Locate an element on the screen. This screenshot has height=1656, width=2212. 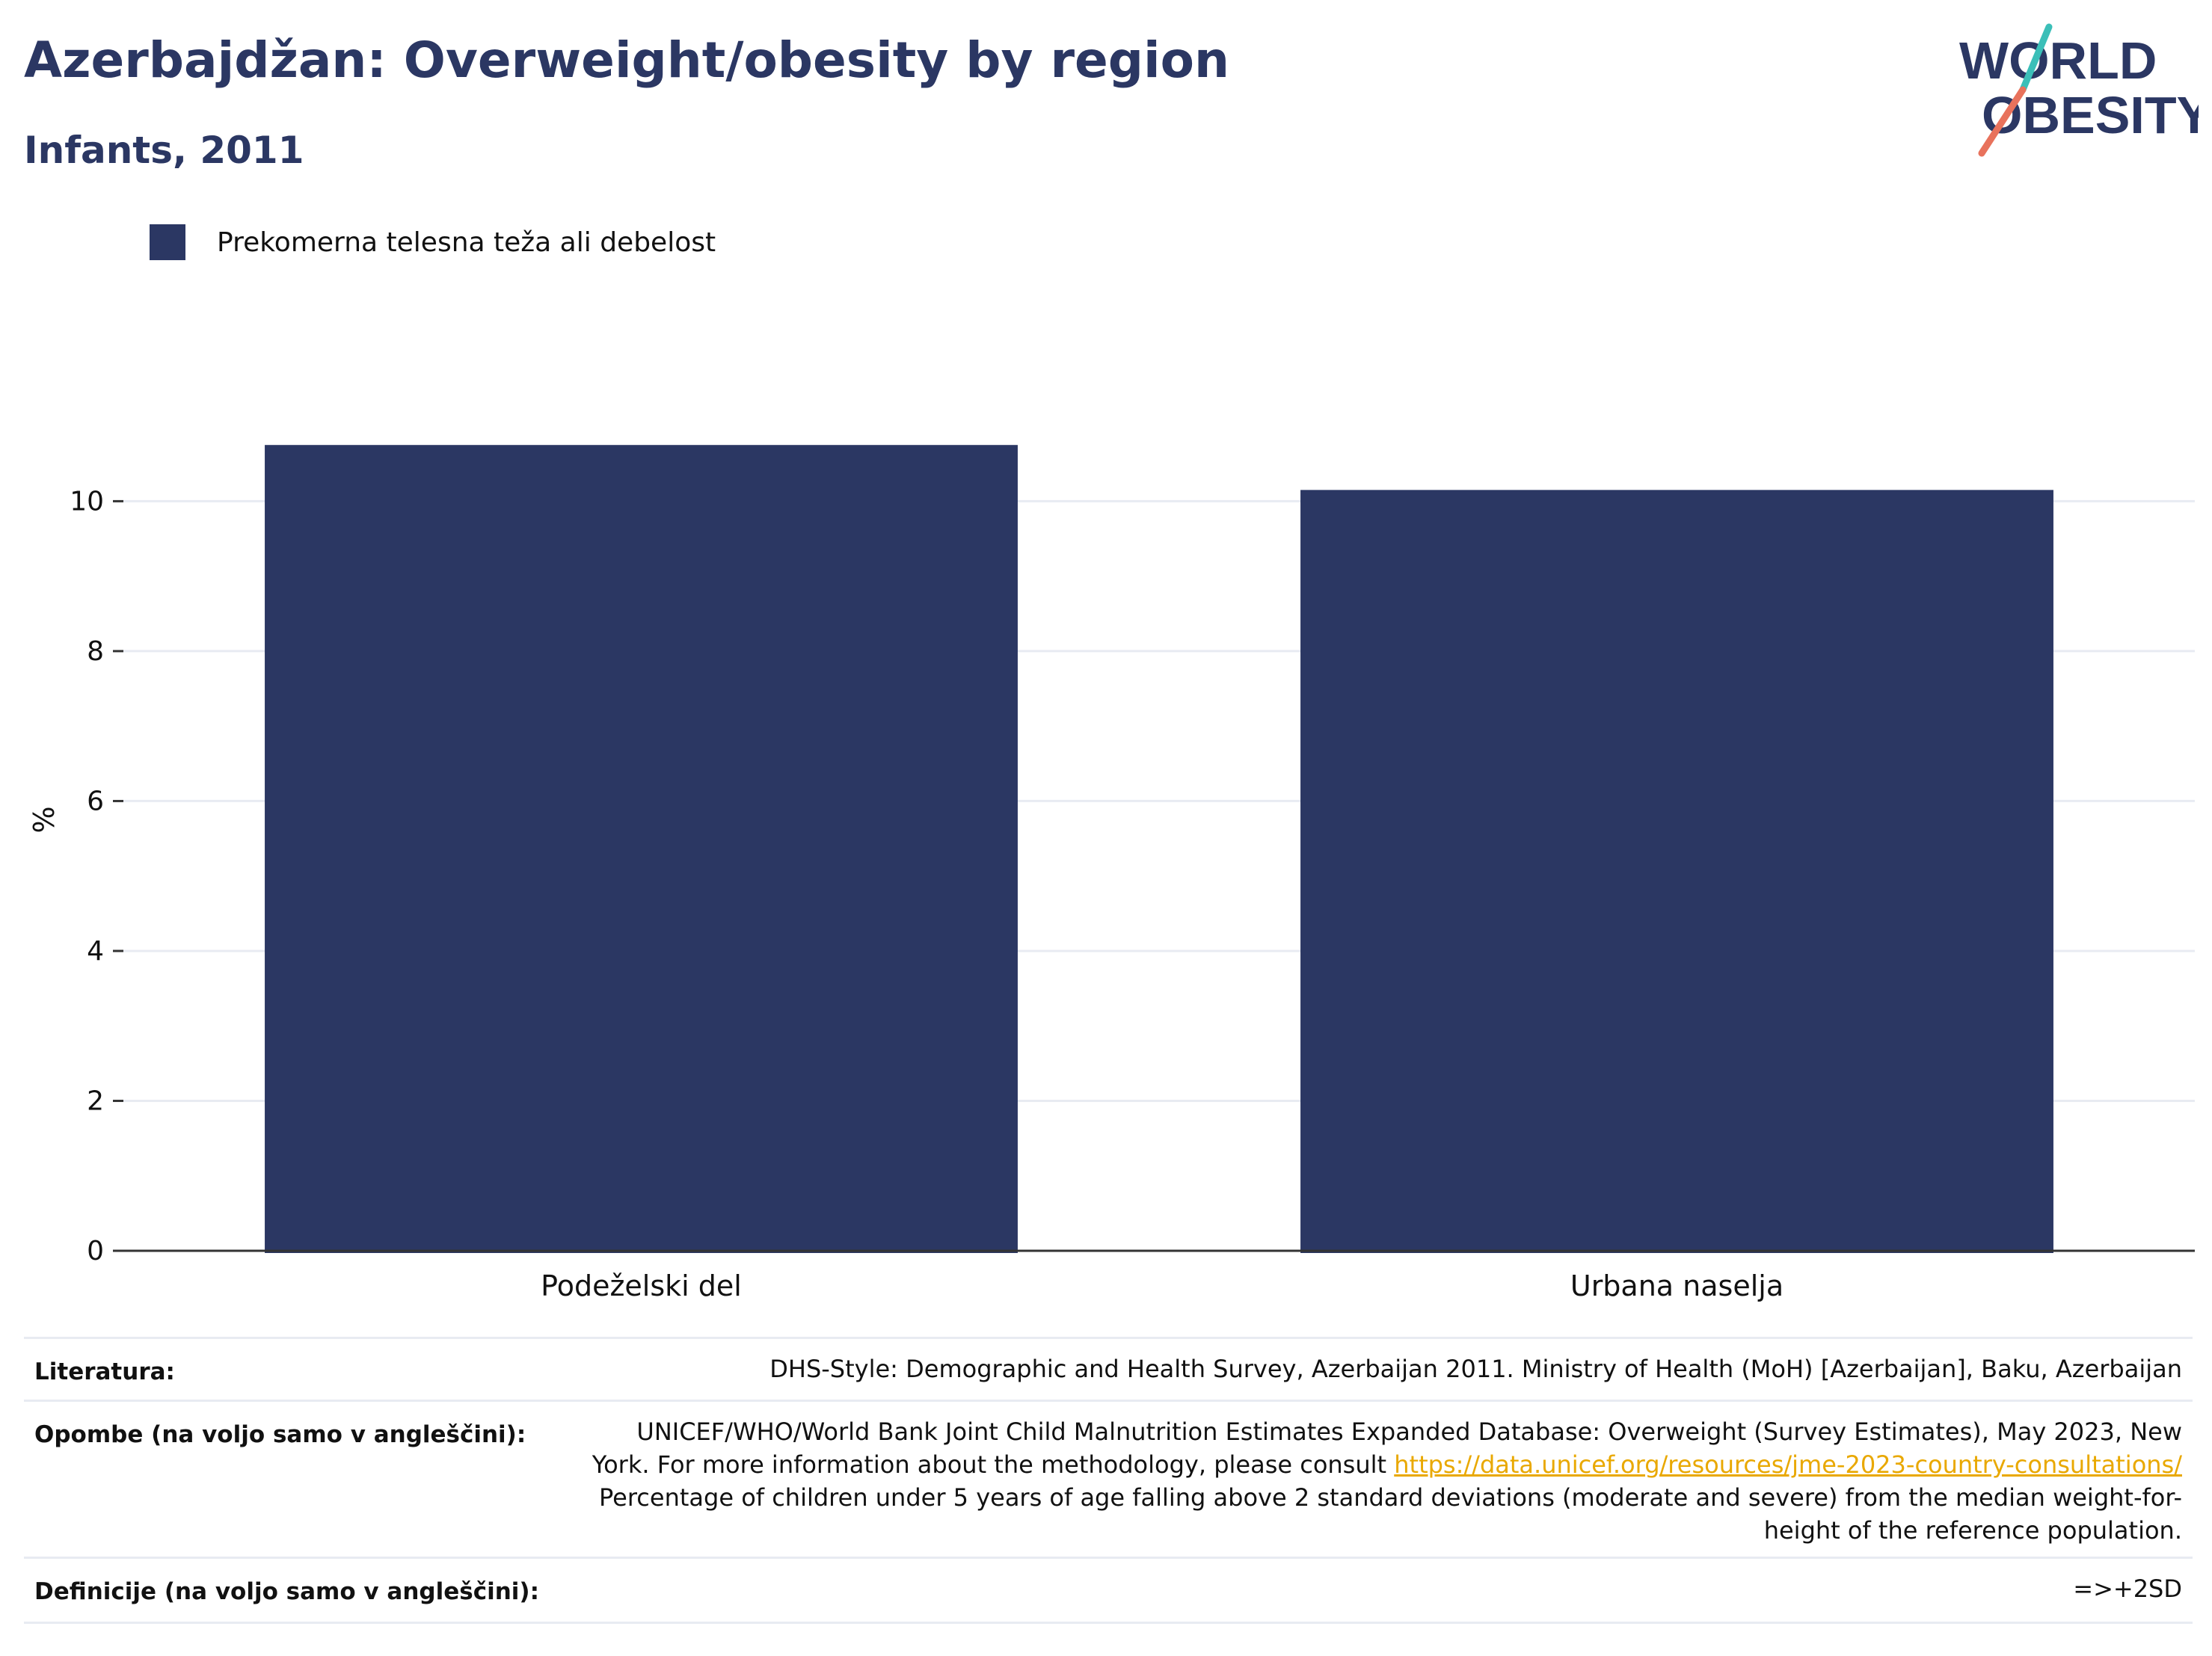
footer-text-line: =>+2SD is located at coordinates (2127, 1589).